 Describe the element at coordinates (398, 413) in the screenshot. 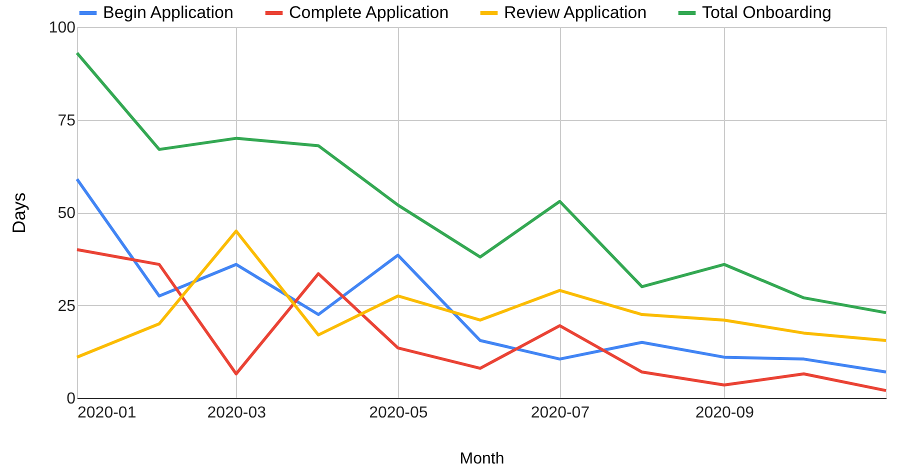

I see `x-tick-label: 2020-05` at that location.